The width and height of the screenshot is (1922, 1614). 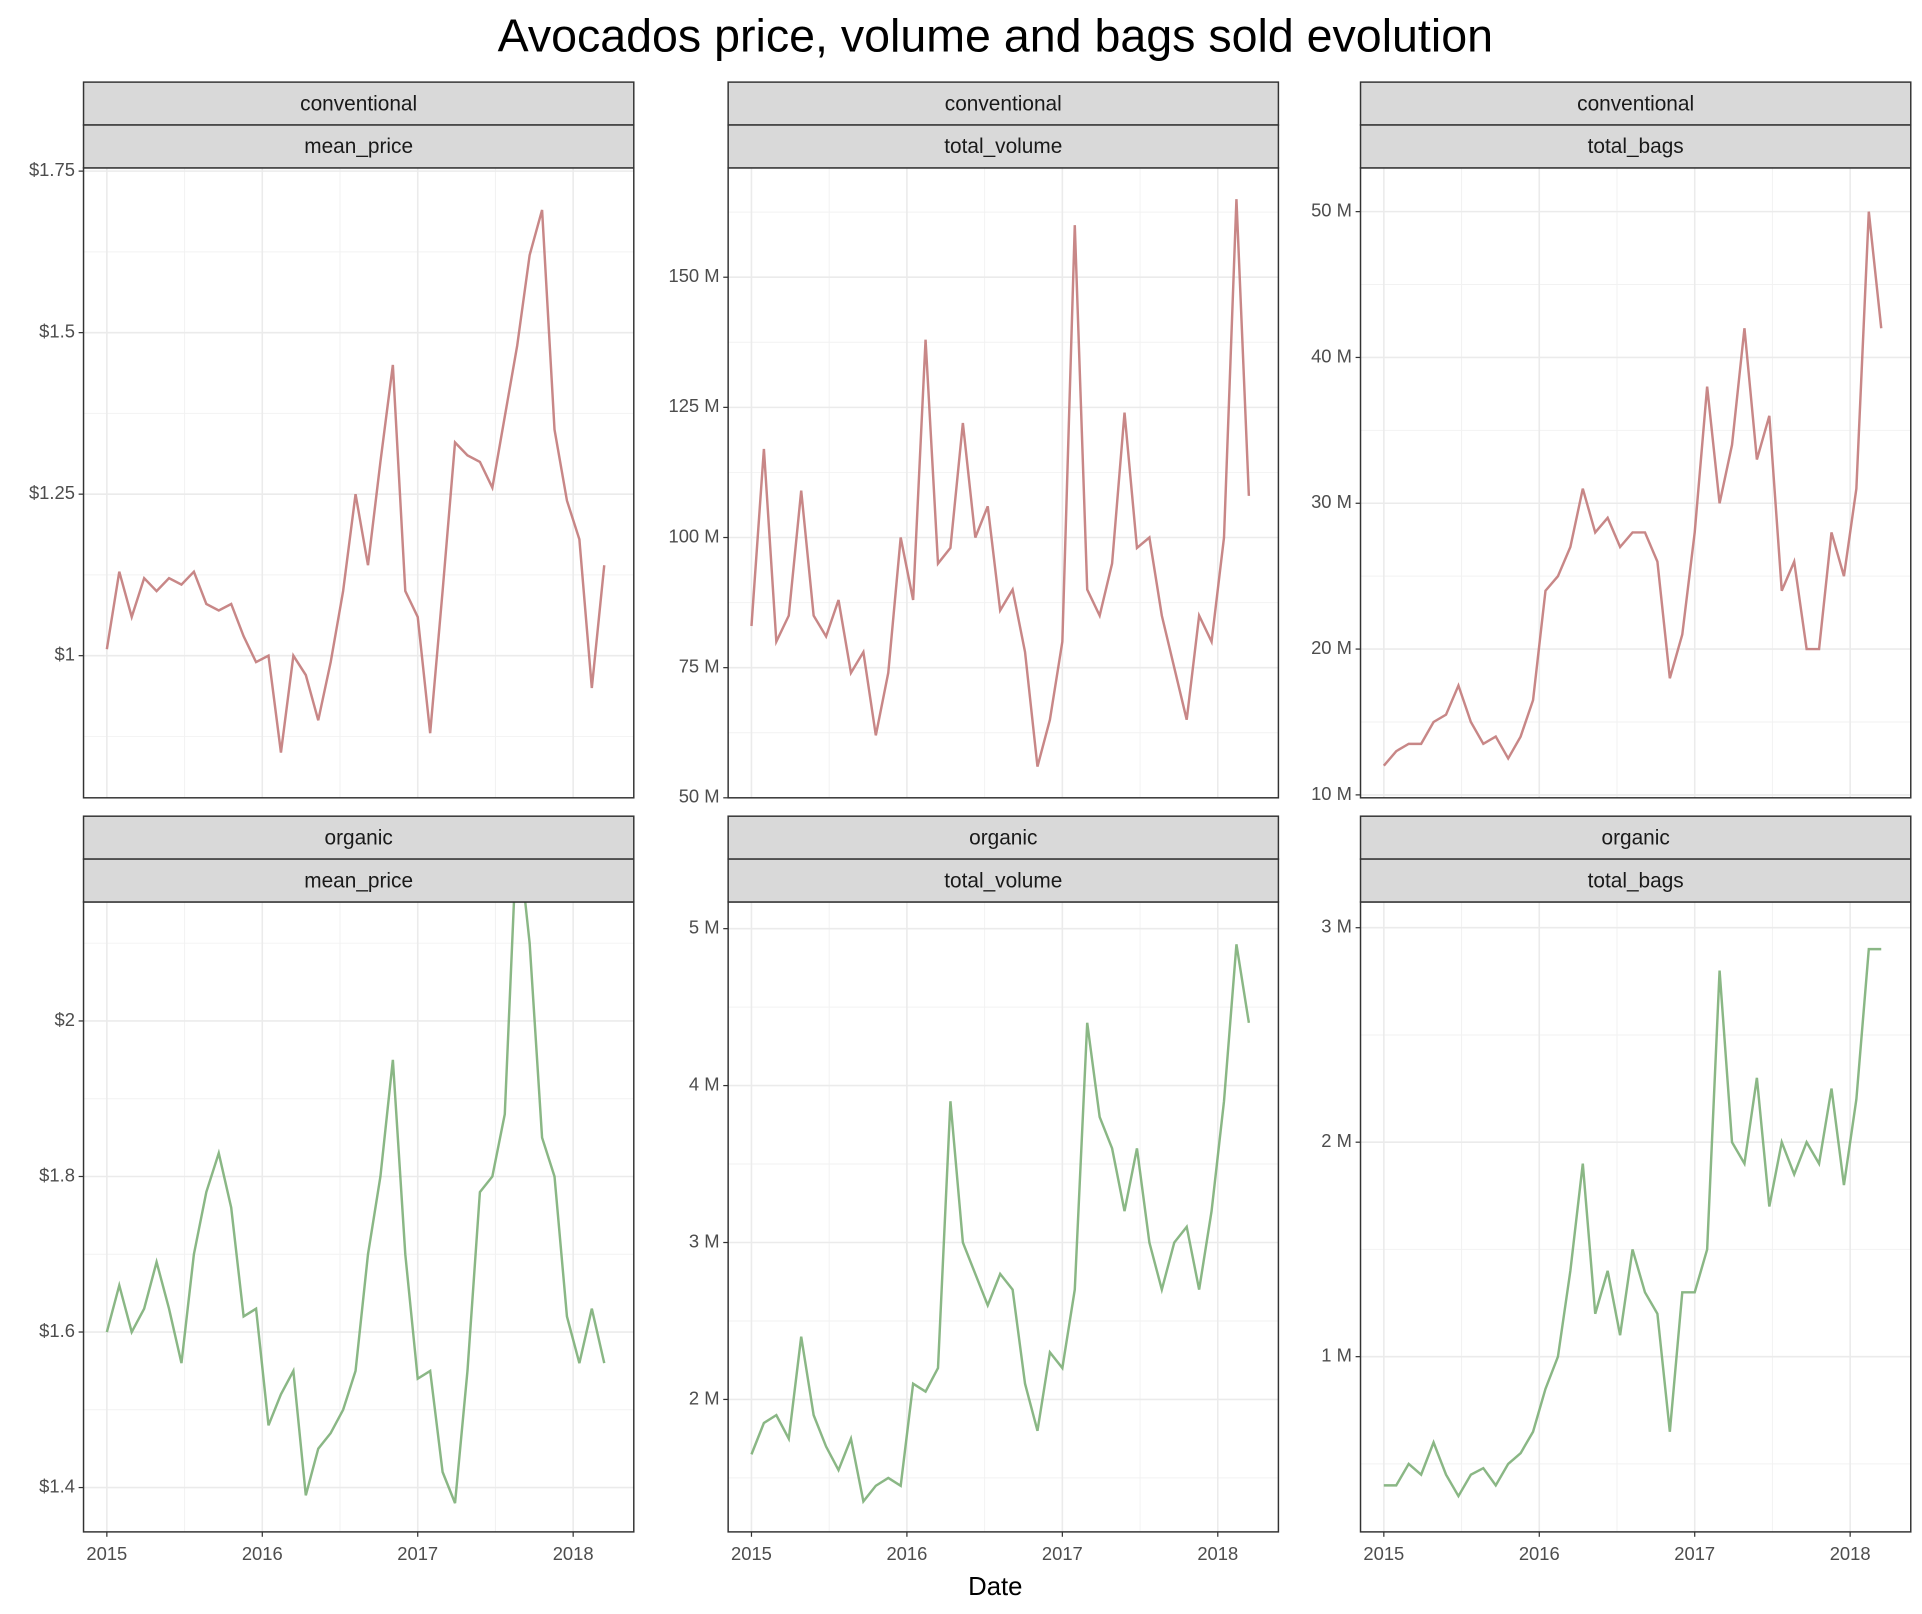 What do you see at coordinates (1331, 647) in the screenshot?
I see `y-tick-label: 20 M` at bounding box center [1331, 647].